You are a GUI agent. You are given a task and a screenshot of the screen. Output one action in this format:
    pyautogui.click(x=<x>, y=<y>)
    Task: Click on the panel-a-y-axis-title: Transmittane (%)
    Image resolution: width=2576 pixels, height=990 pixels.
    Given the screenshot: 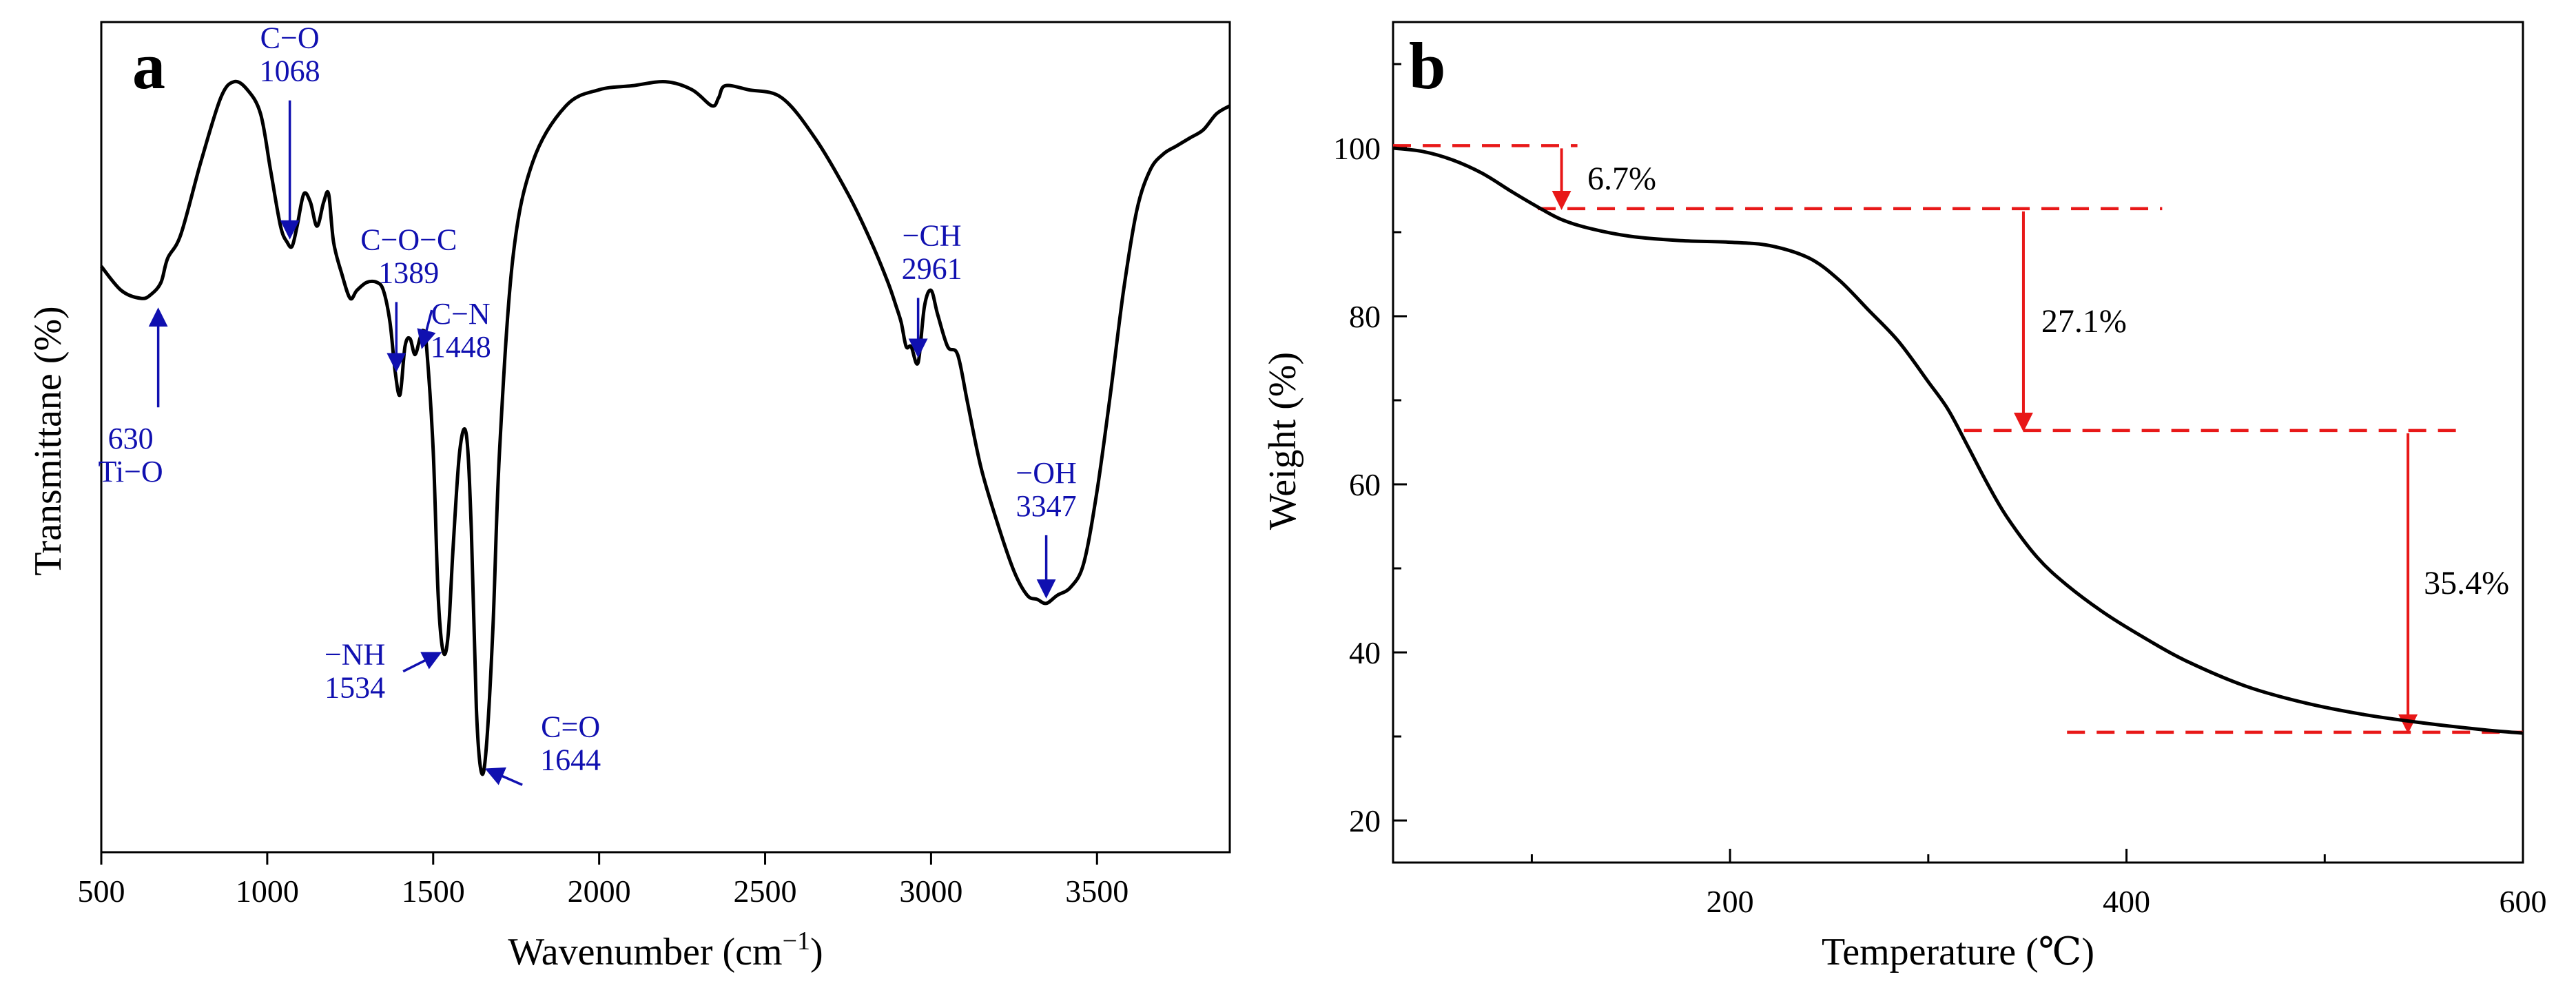 What is the action you would take?
    pyautogui.click(x=48, y=440)
    